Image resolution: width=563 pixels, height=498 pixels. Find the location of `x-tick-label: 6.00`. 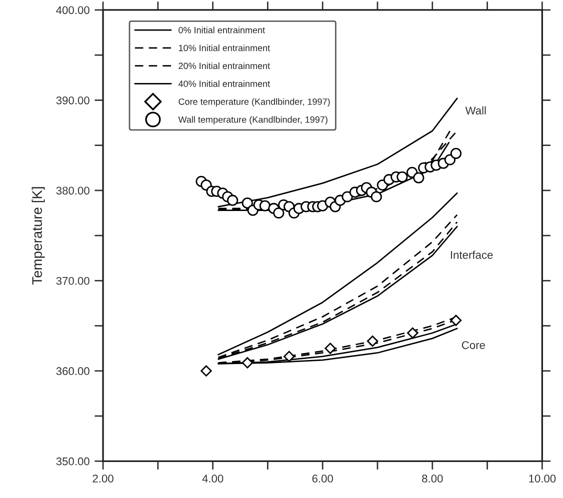

x-tick-label: 6.00 is located at coordinates (322, 478).